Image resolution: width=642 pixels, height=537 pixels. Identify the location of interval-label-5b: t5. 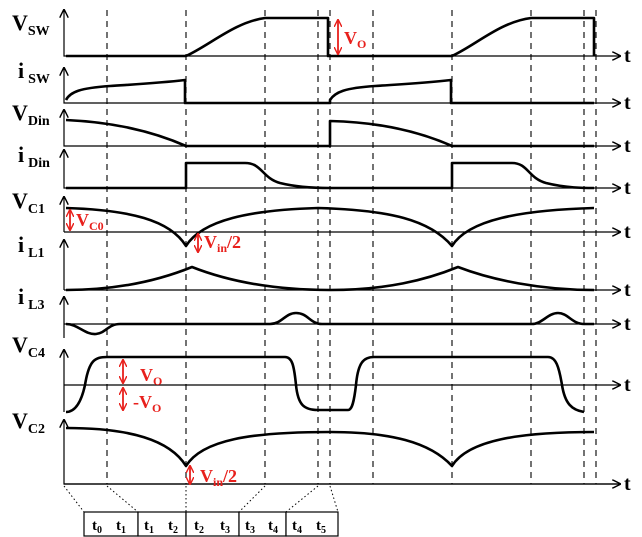
(321, 527).